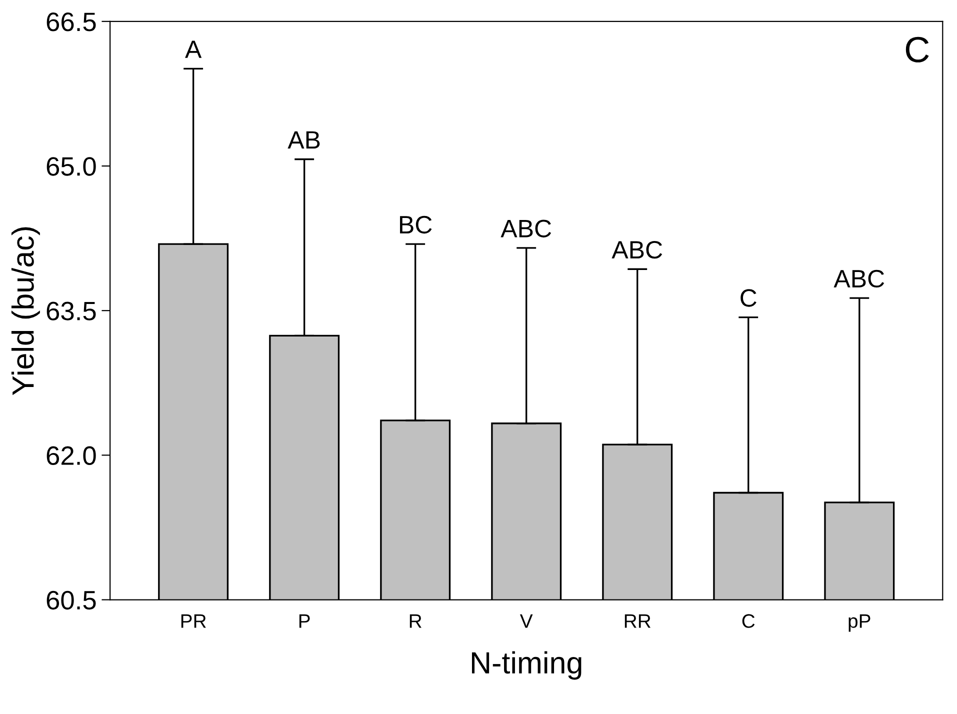 The image size is (957, 714). I want to click on y-tick-label: 66.5, so click(71, 22).